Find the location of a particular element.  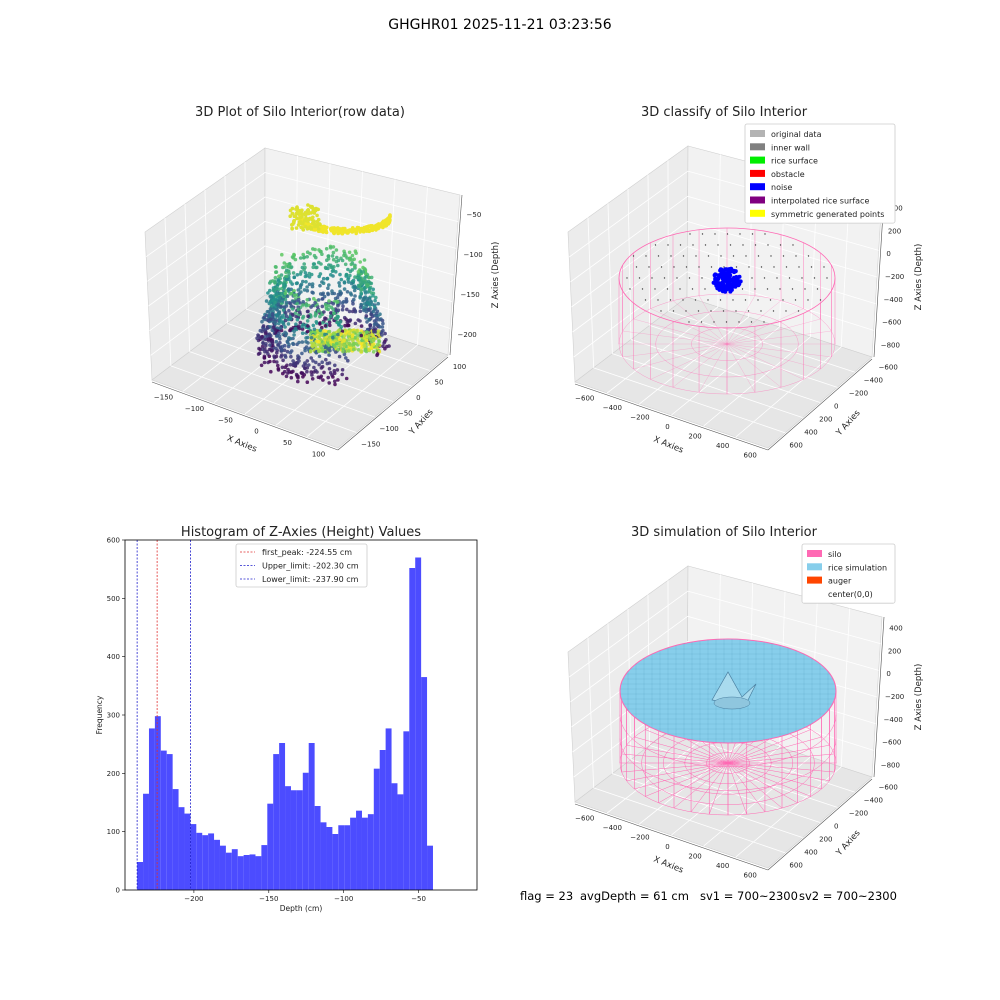

z-axis-line is located at coordinates (456, 275).